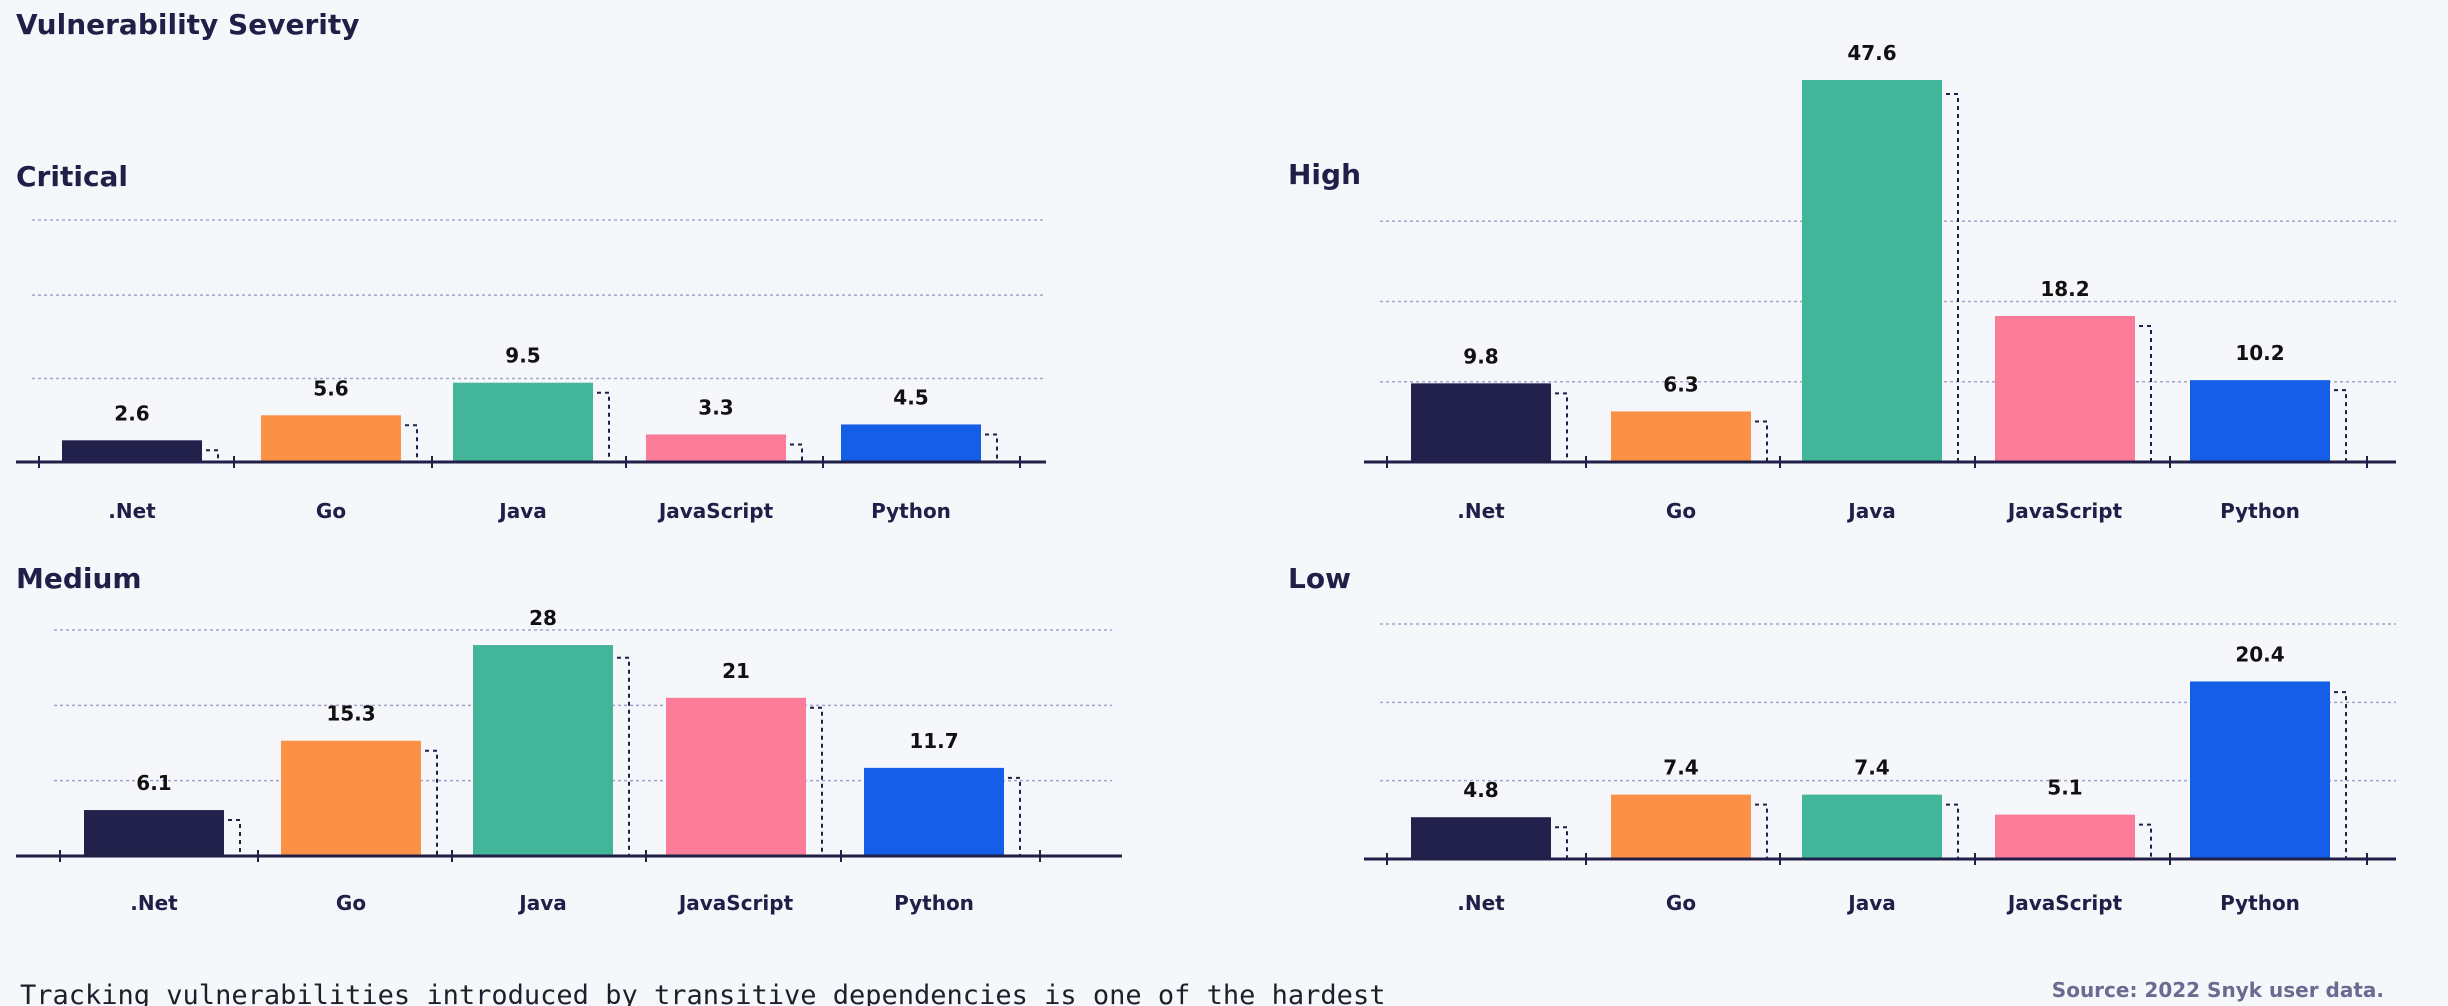  I want to click on low-category-label-4: Python, so click(2260, 903).